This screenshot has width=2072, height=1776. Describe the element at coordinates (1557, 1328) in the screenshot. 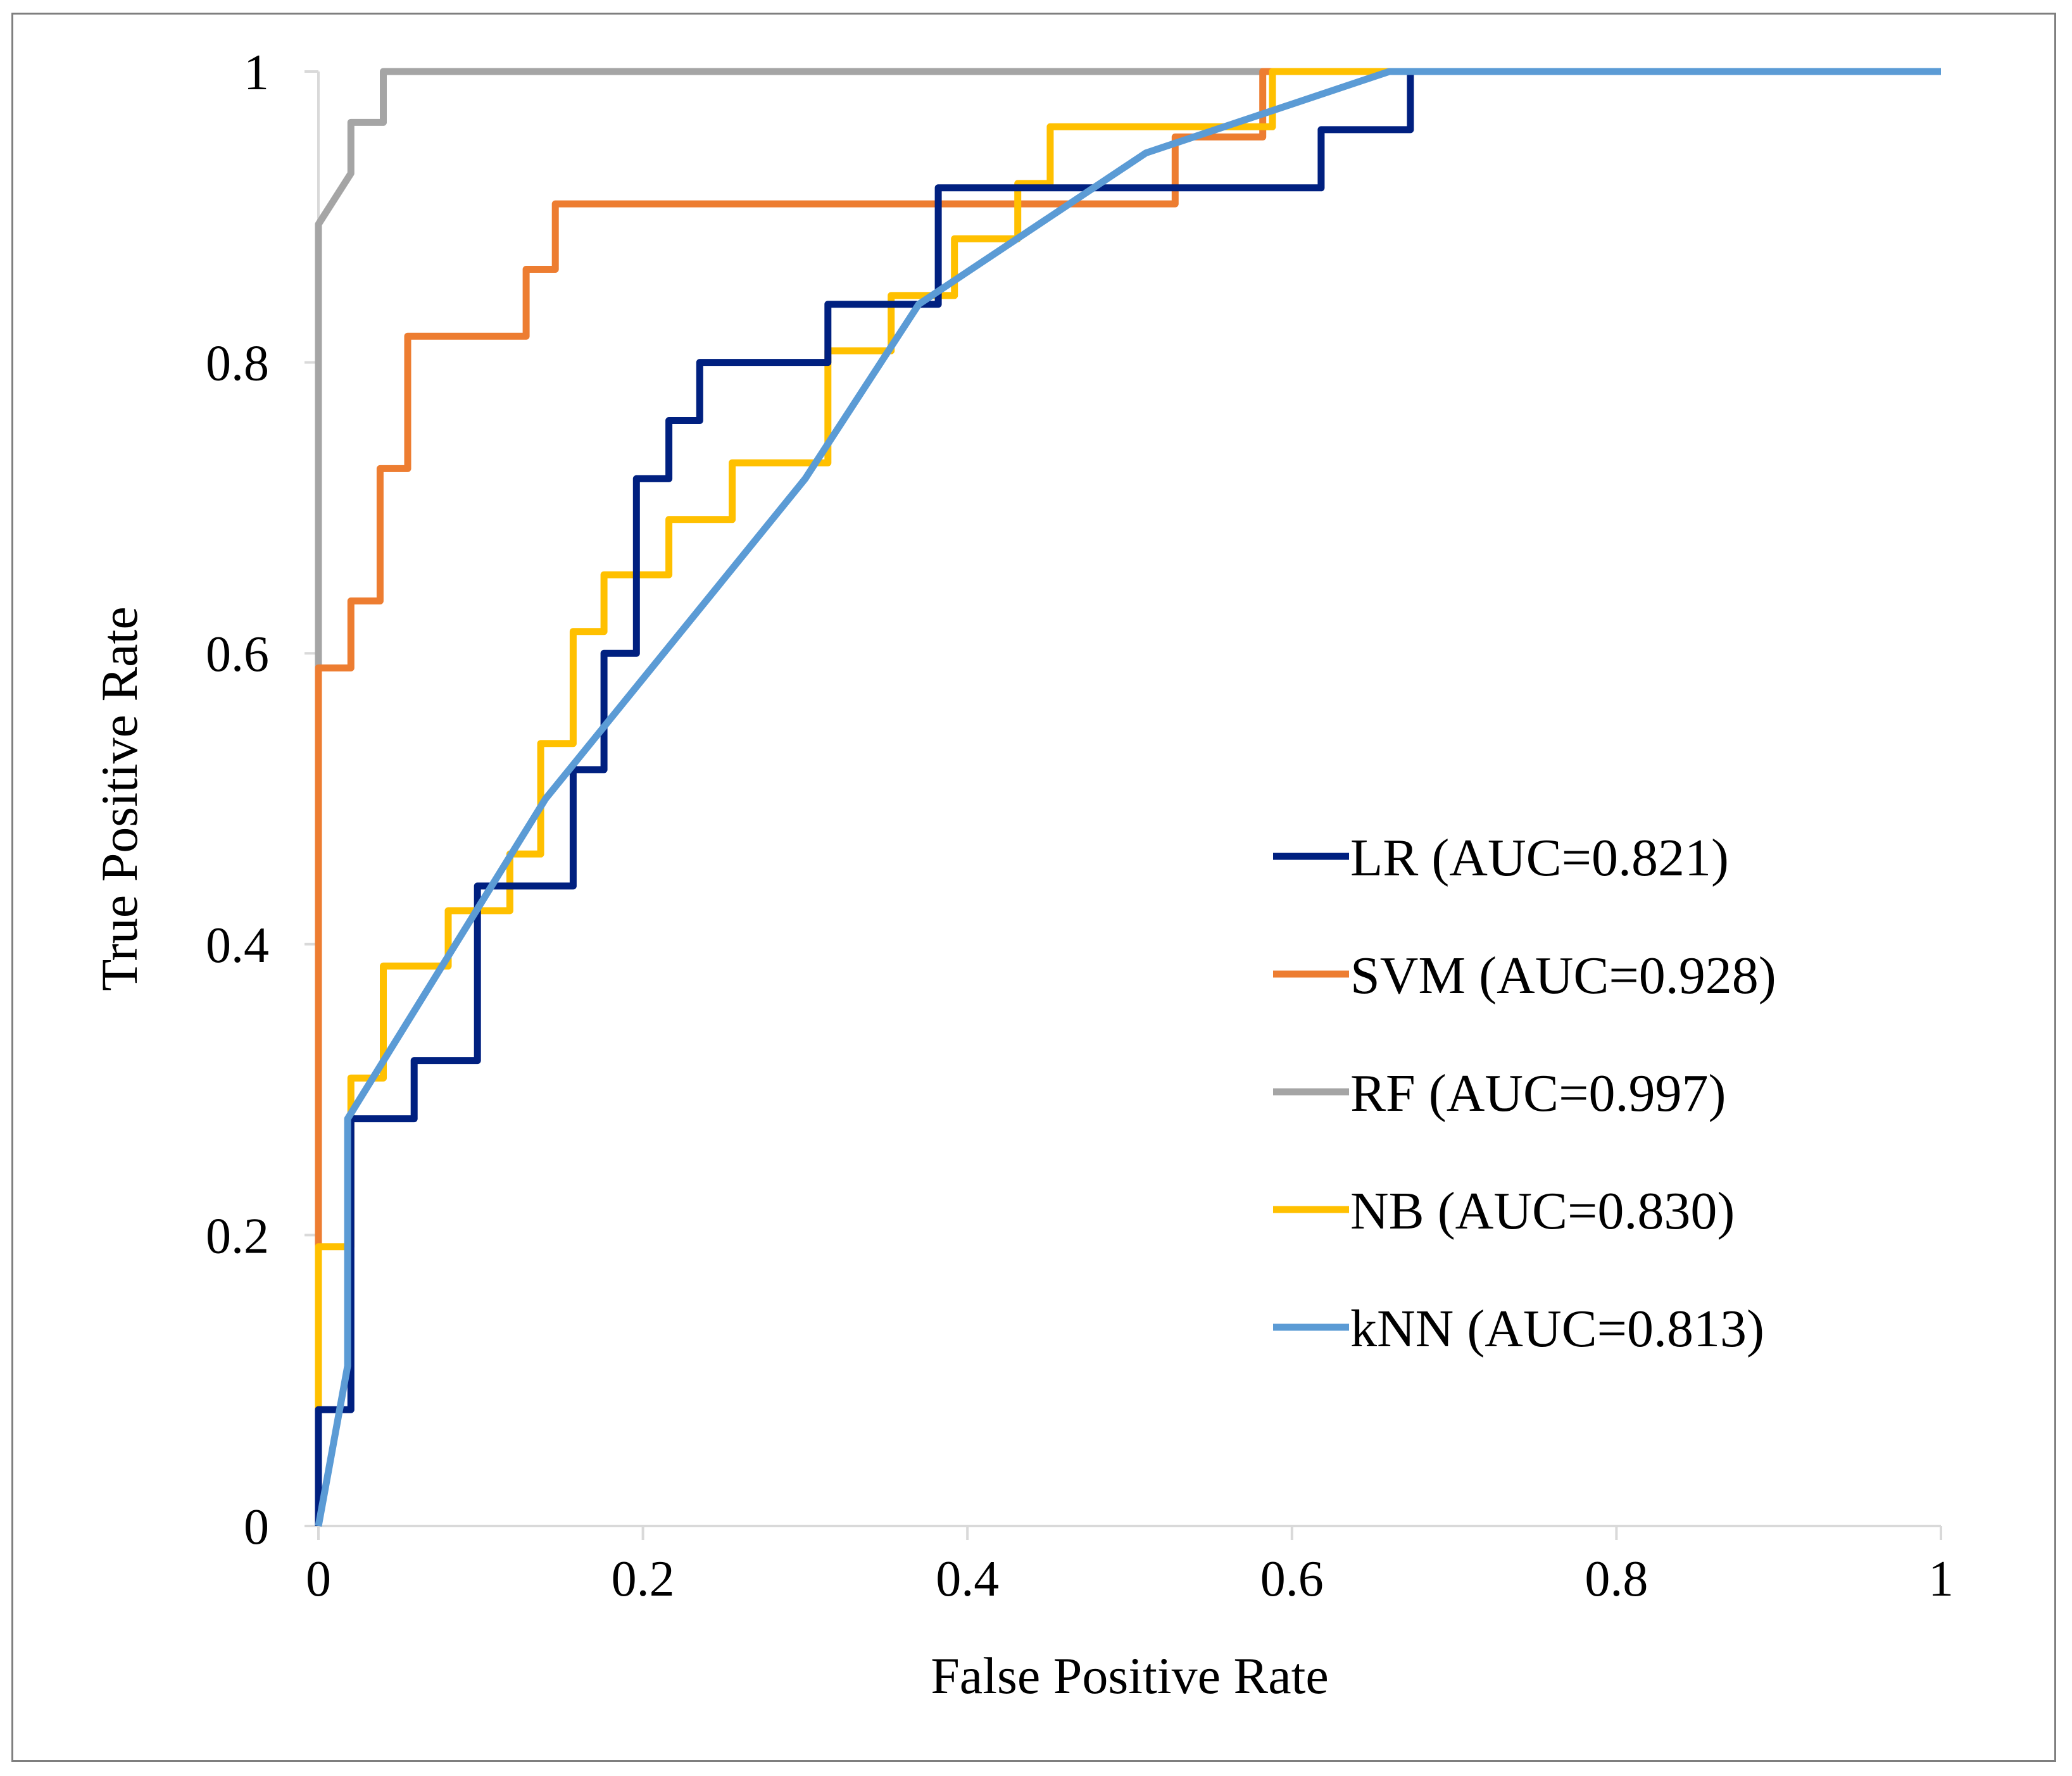

I see `legend-label-knn: kNN (AUC=0.813)` at that location.